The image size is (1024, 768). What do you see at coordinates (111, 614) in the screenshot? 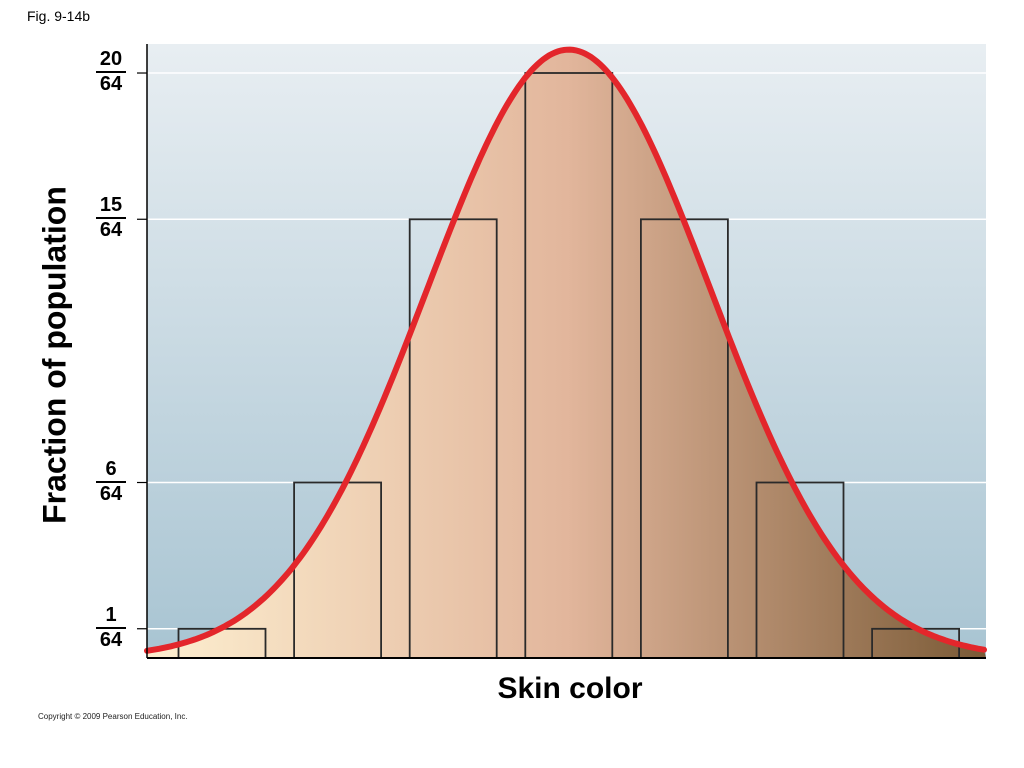
I see `tick-numerator: 1` at bounding box center [111, 614].